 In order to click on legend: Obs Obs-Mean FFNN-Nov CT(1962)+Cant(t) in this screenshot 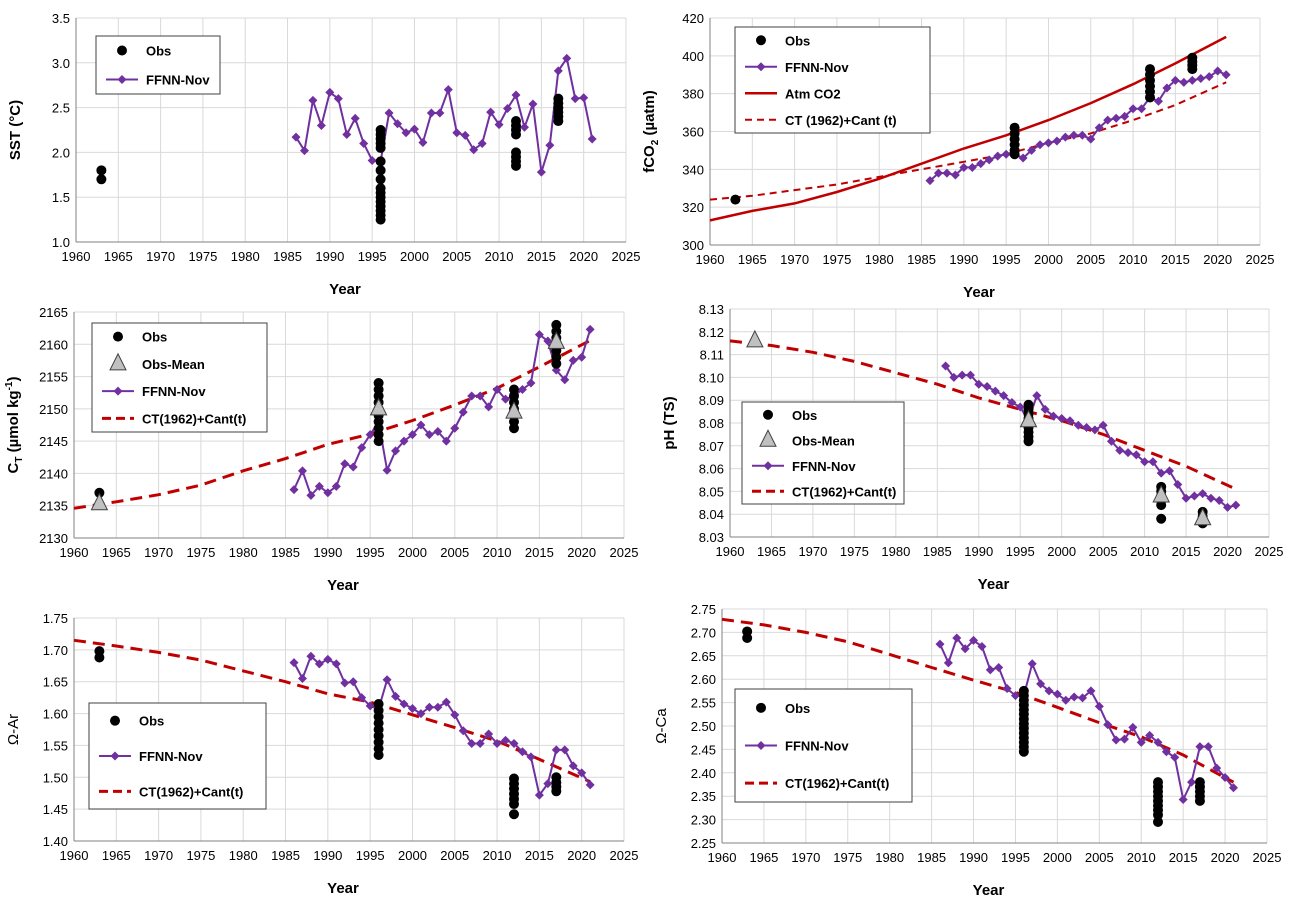, I will do `click(179, 377)`.